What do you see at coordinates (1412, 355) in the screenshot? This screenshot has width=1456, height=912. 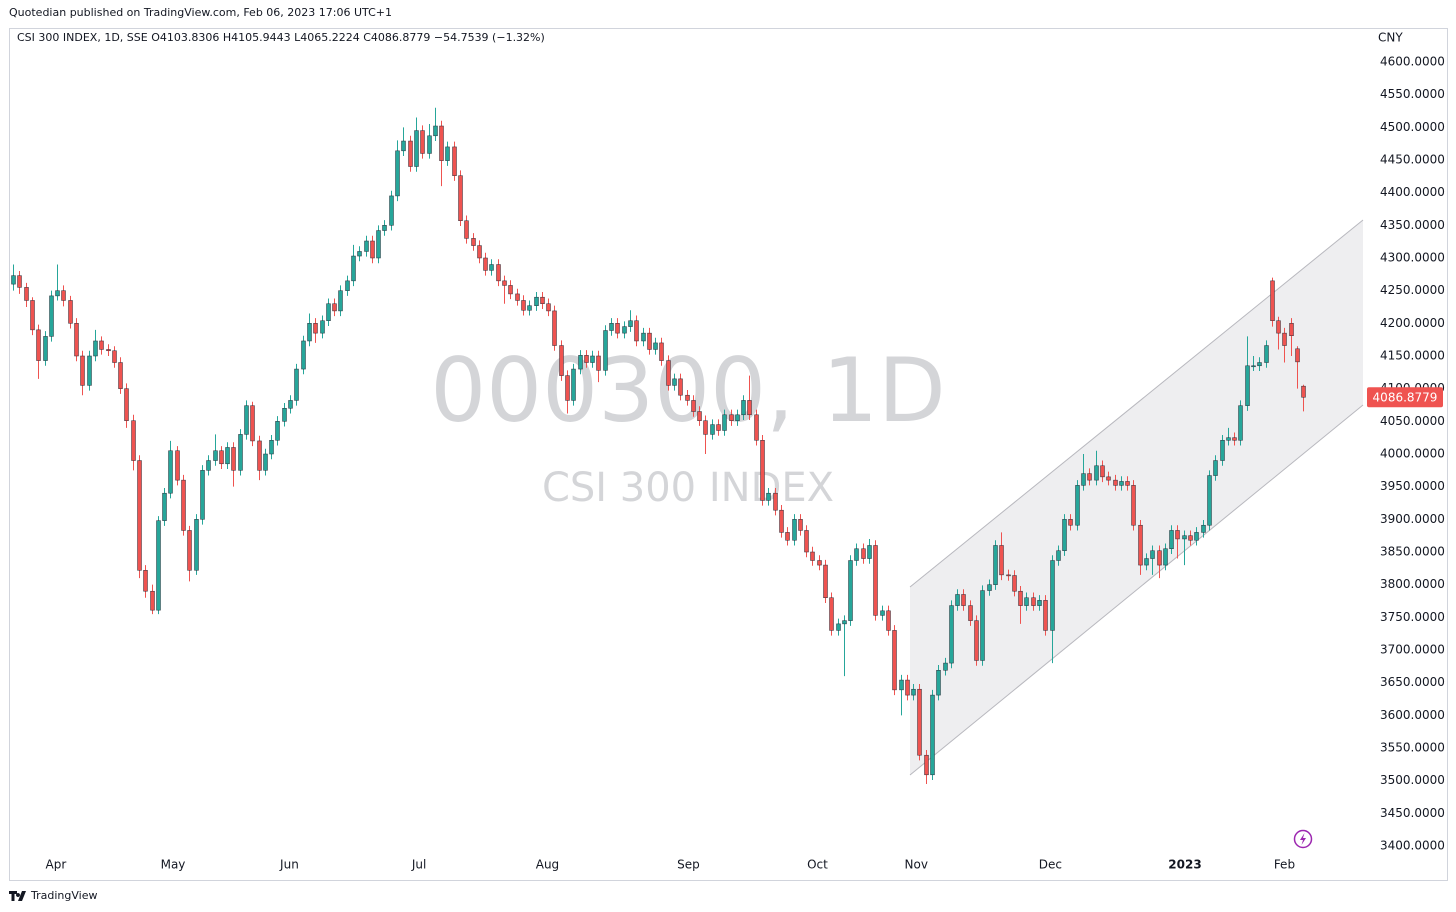 I see `y-tick-label: 4150.0000` at bounding box center [1412, 355].